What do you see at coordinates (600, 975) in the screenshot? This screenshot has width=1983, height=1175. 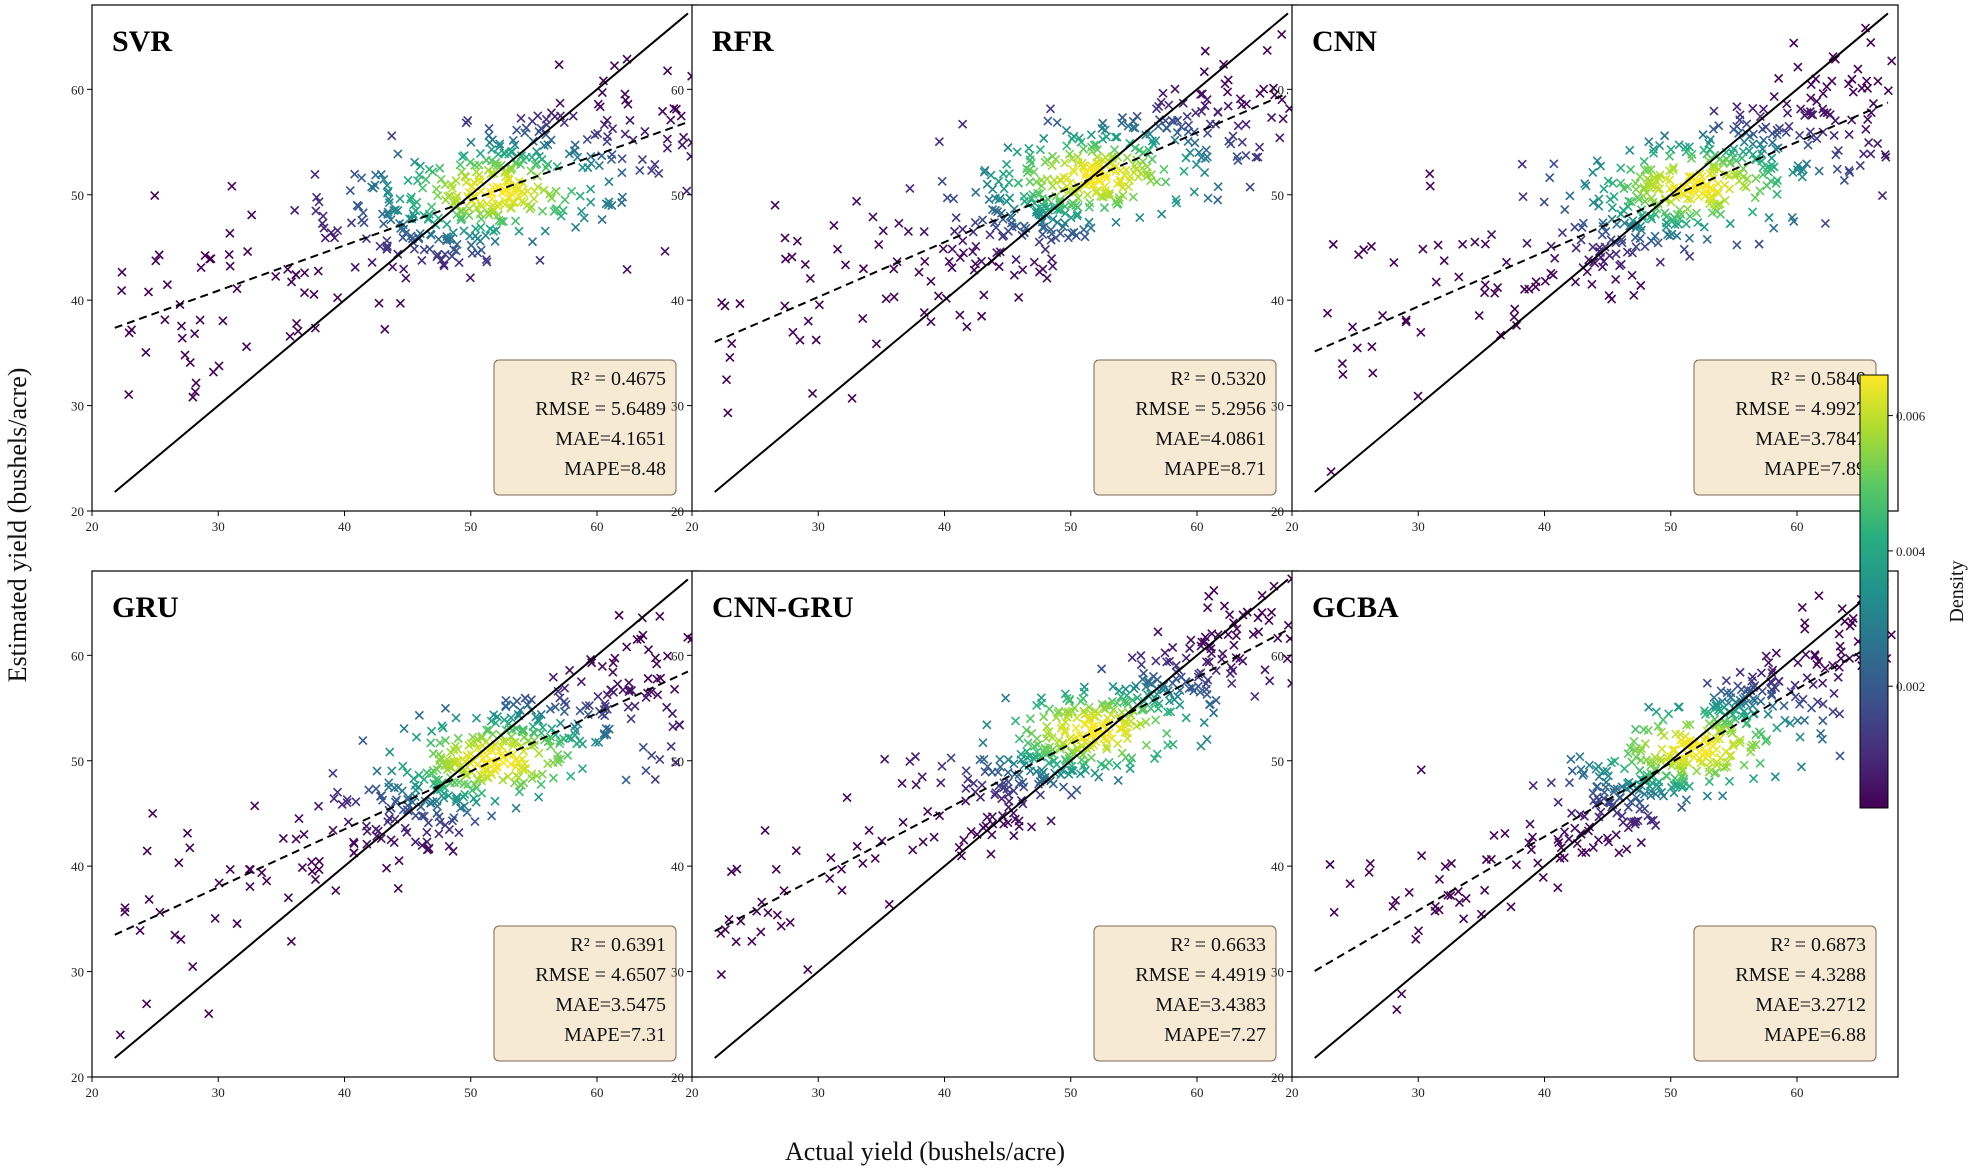 I see `stat-rmse: RMSE = 4.6507` at bounding box center [600, 975].